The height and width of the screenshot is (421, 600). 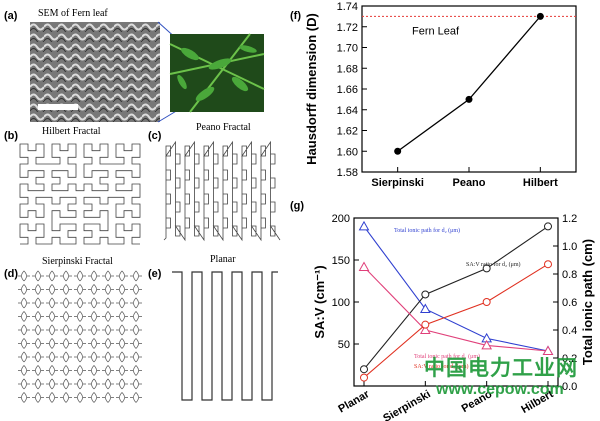 What do you see at coordinates (347, 49) in the screenshot?
I see `y-tick-label: 1.70` at bounding box center [347, 49].